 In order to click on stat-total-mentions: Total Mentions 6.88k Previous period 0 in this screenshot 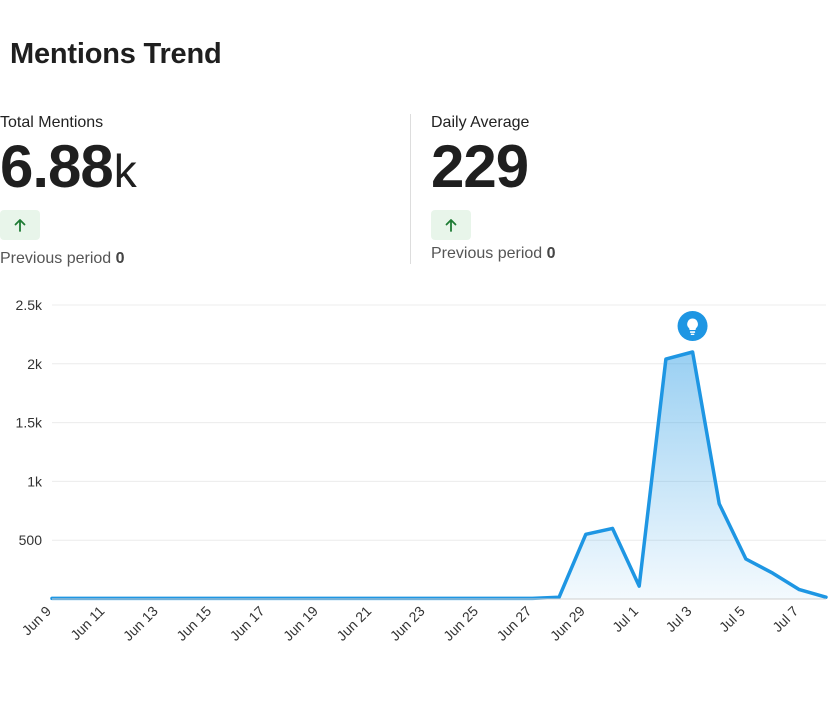, I will do `click(68, 191)`.